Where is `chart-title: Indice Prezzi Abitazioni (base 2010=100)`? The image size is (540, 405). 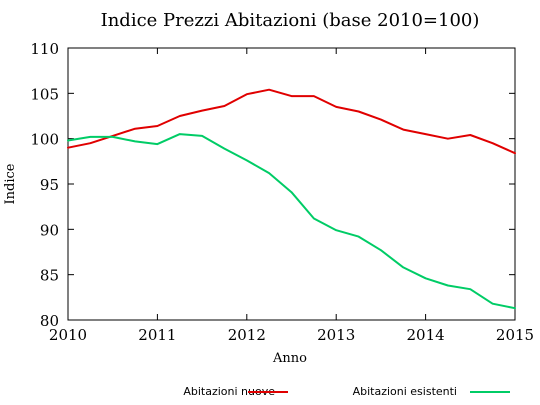 chart-title: Indice Prezzi Abitazioni (base 2010=100) is located at coordinates (290, 20).